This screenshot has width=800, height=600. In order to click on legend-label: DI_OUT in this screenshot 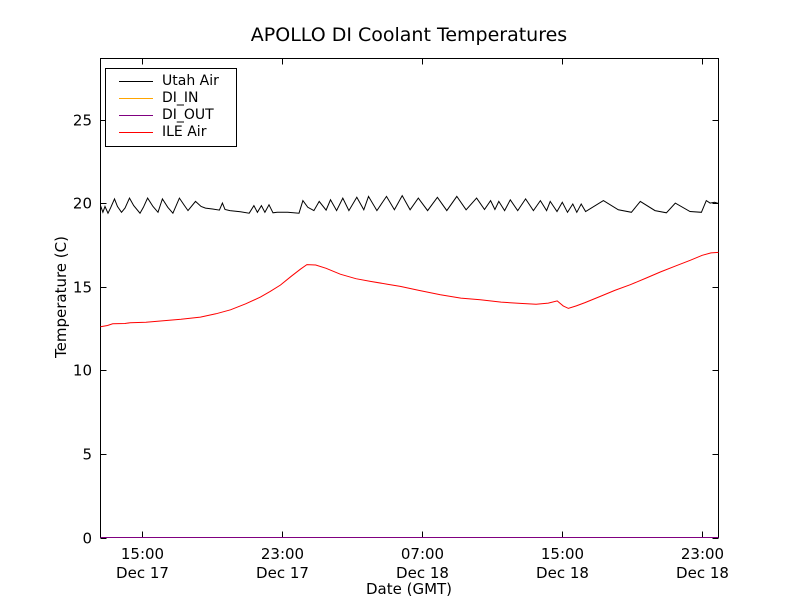, I will do `click(188, 115)`.